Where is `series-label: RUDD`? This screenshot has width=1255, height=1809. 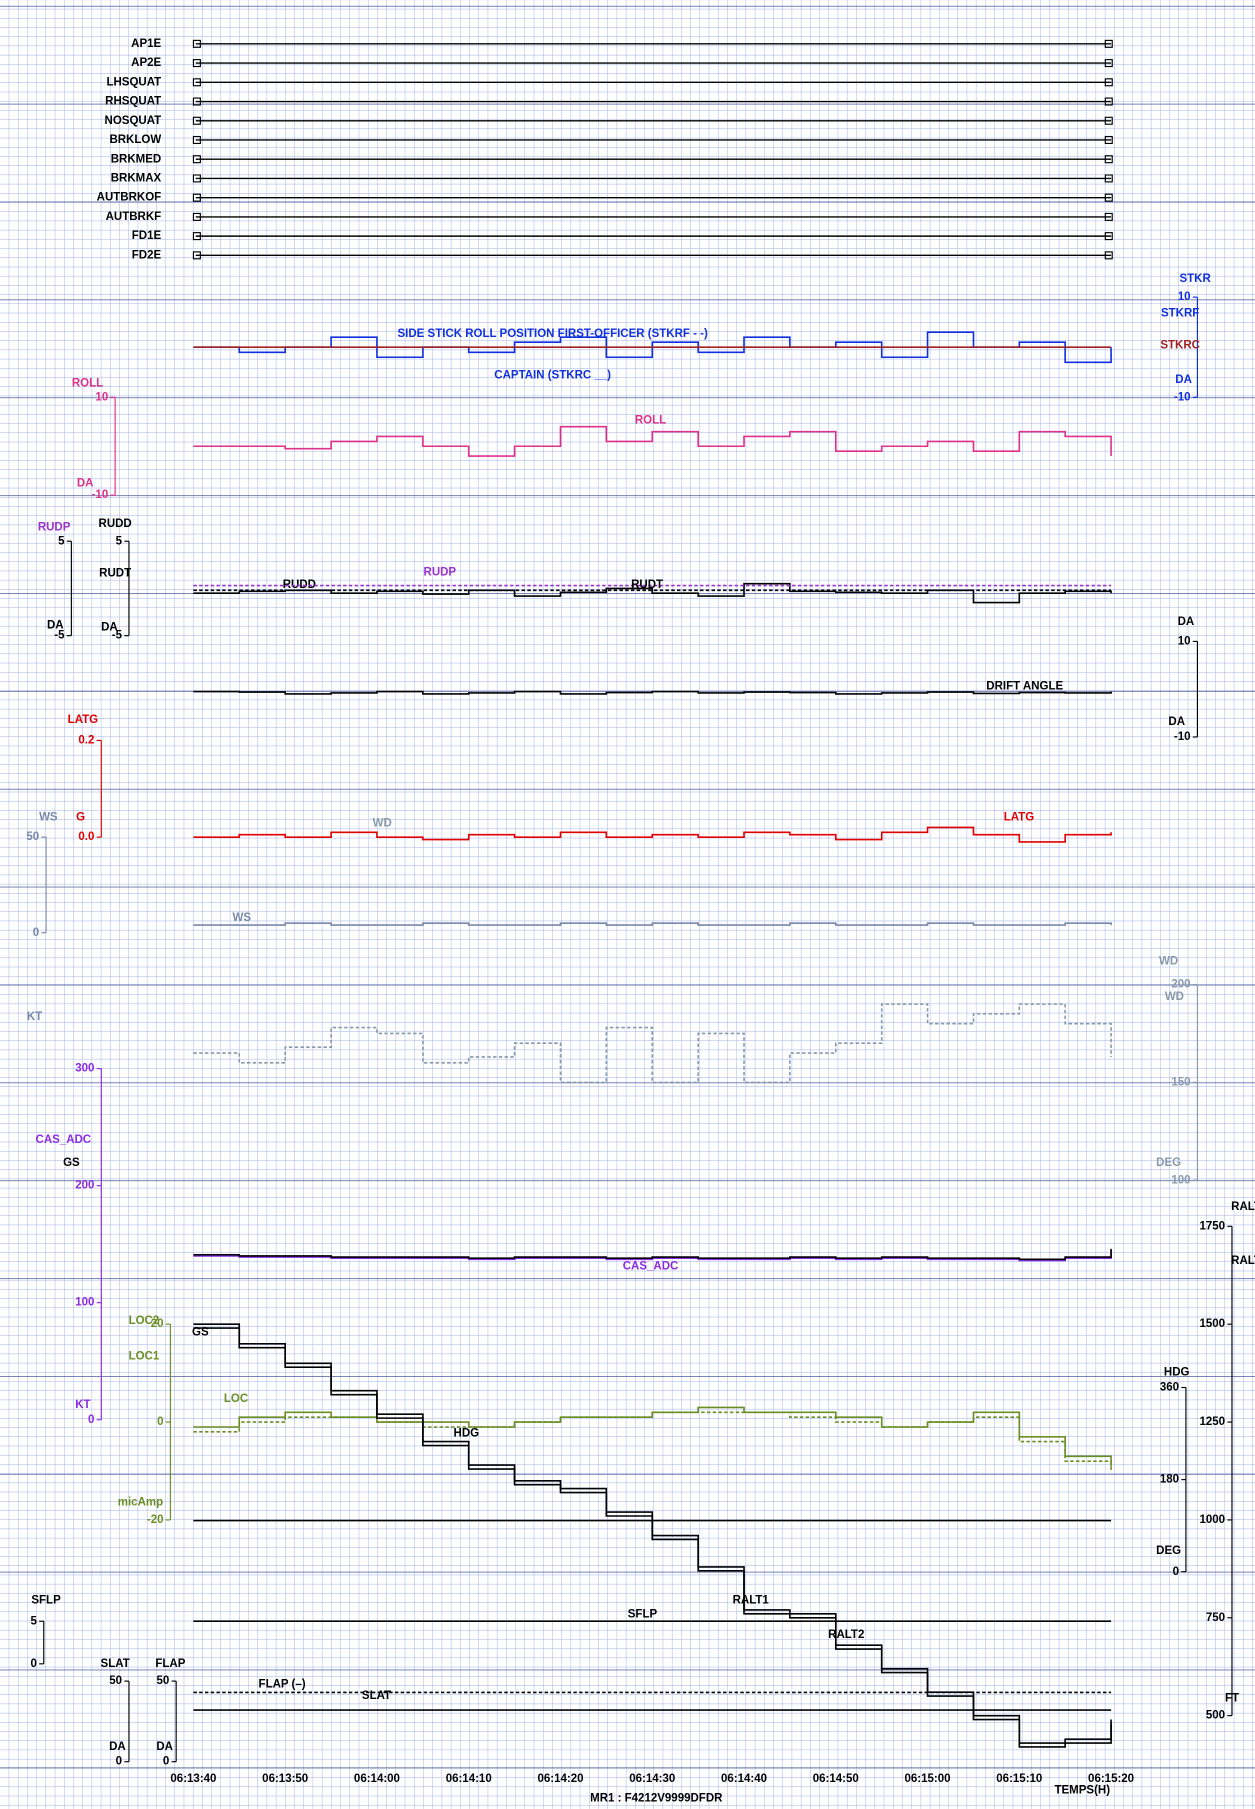
series-label: RUDD is located at coordinates (115, 524).